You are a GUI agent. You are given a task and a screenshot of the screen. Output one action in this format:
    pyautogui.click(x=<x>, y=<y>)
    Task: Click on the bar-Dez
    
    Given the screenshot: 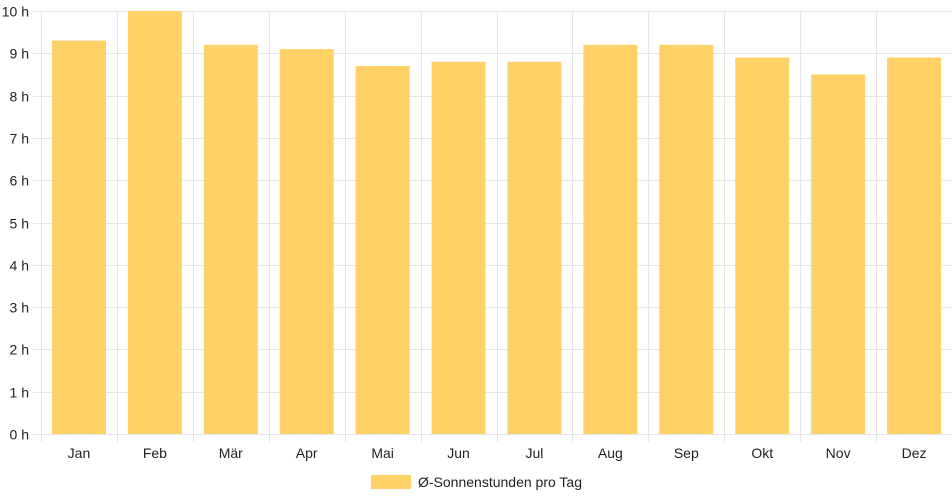 What is the action you would take?
    pyautogui.click(x=914, y=245)
    